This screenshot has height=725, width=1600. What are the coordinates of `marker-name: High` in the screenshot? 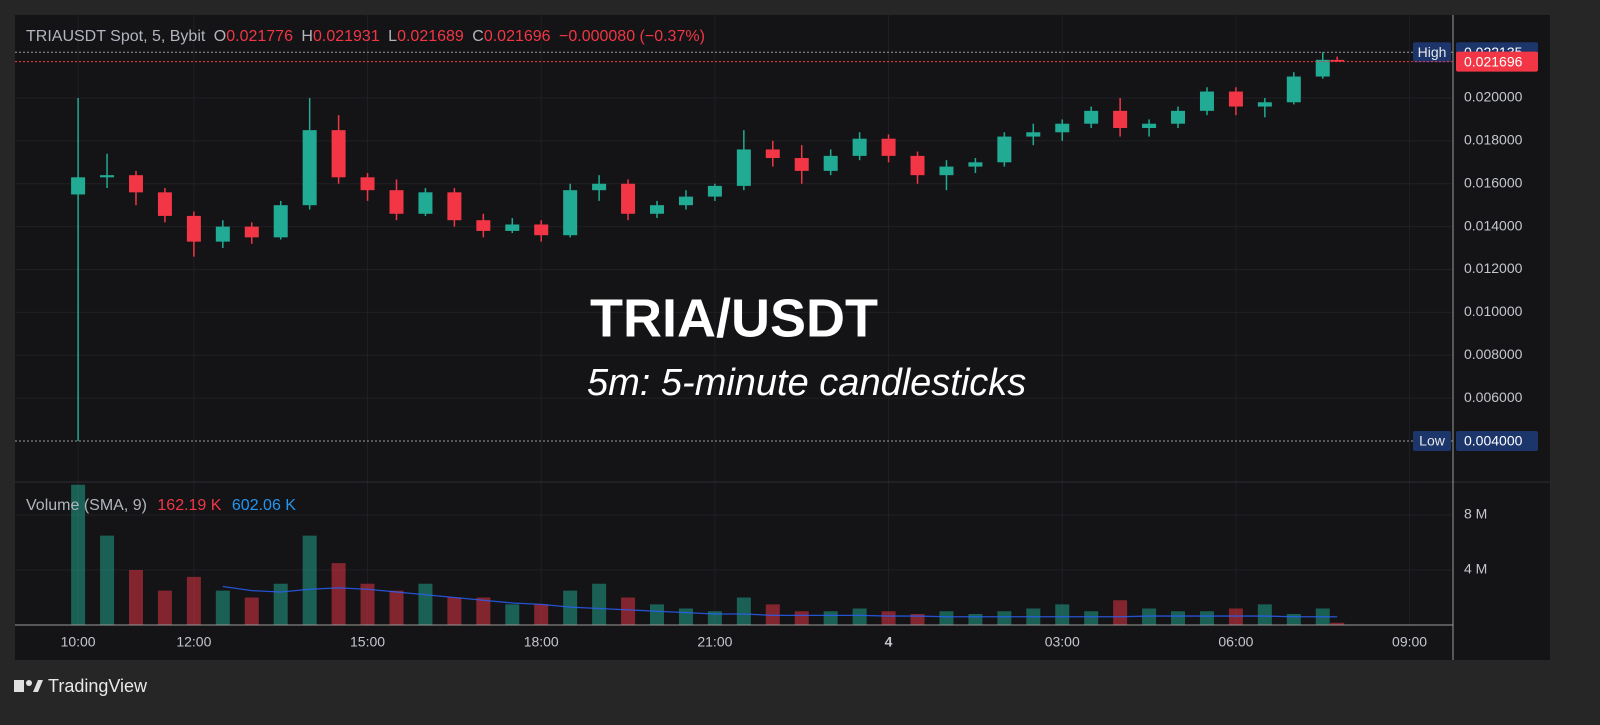 It's located at (1432, 52).